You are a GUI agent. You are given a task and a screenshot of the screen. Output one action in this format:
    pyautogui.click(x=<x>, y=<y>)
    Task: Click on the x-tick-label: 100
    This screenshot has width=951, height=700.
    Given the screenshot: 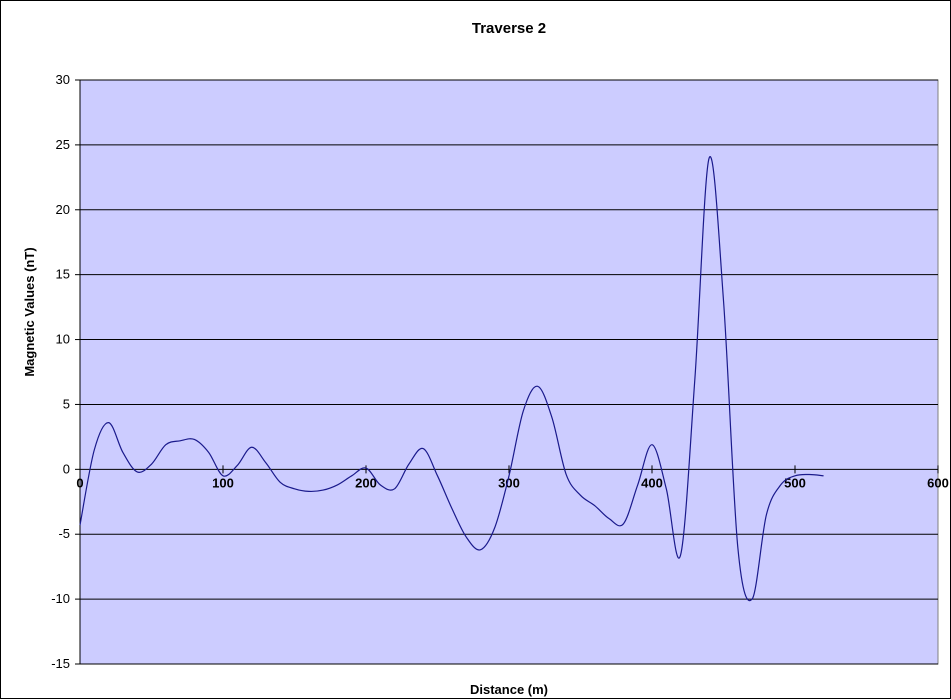 What is the action you would take?
    pyautogui.click(x=223, y=482)
    